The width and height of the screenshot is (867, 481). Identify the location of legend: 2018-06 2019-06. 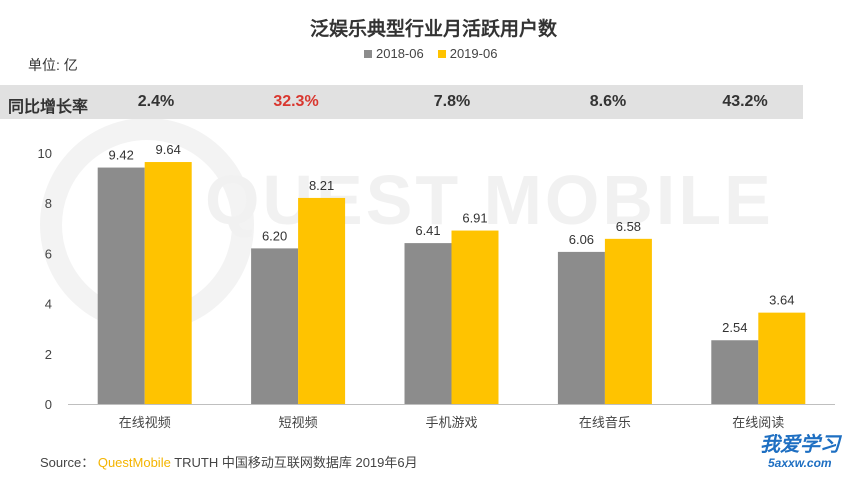
(430, 53).